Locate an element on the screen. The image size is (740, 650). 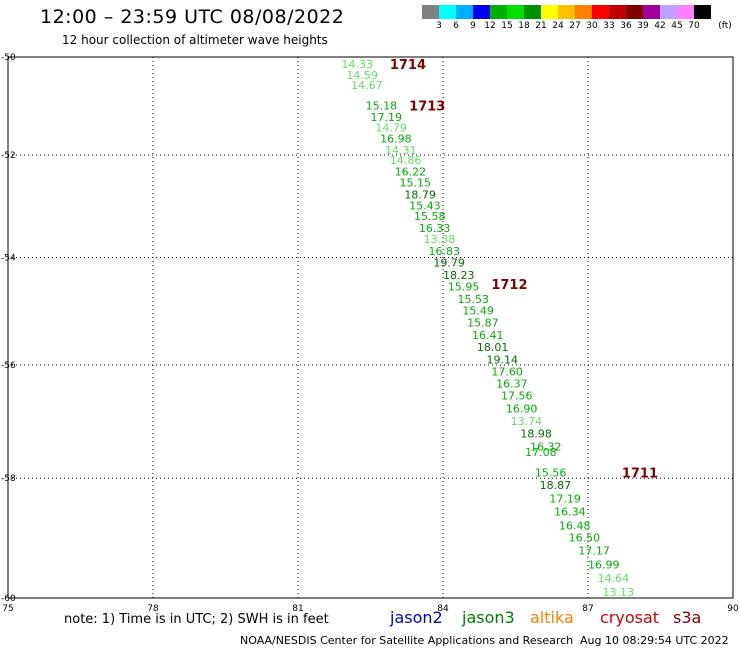
wave-height-value: 16.90 is located at coordinates (522, 408).